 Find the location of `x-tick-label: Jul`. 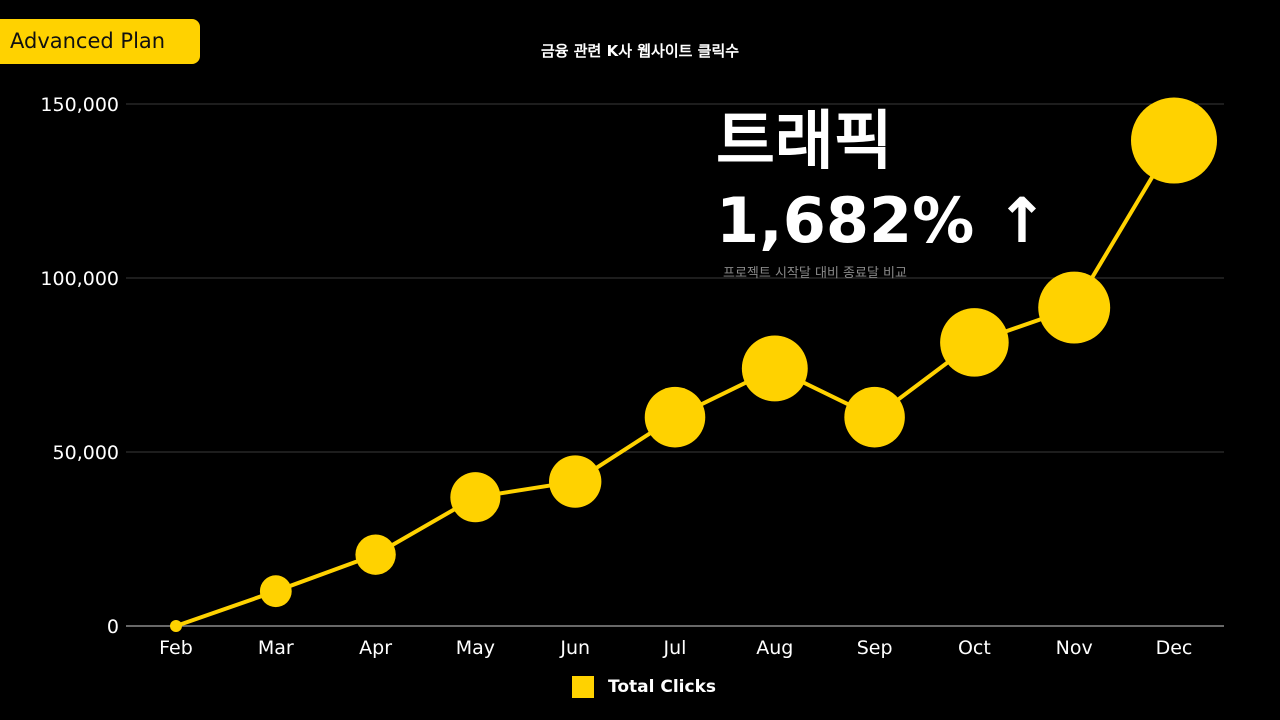

x-tick-label: Jul is located at coordinates (675, 648).